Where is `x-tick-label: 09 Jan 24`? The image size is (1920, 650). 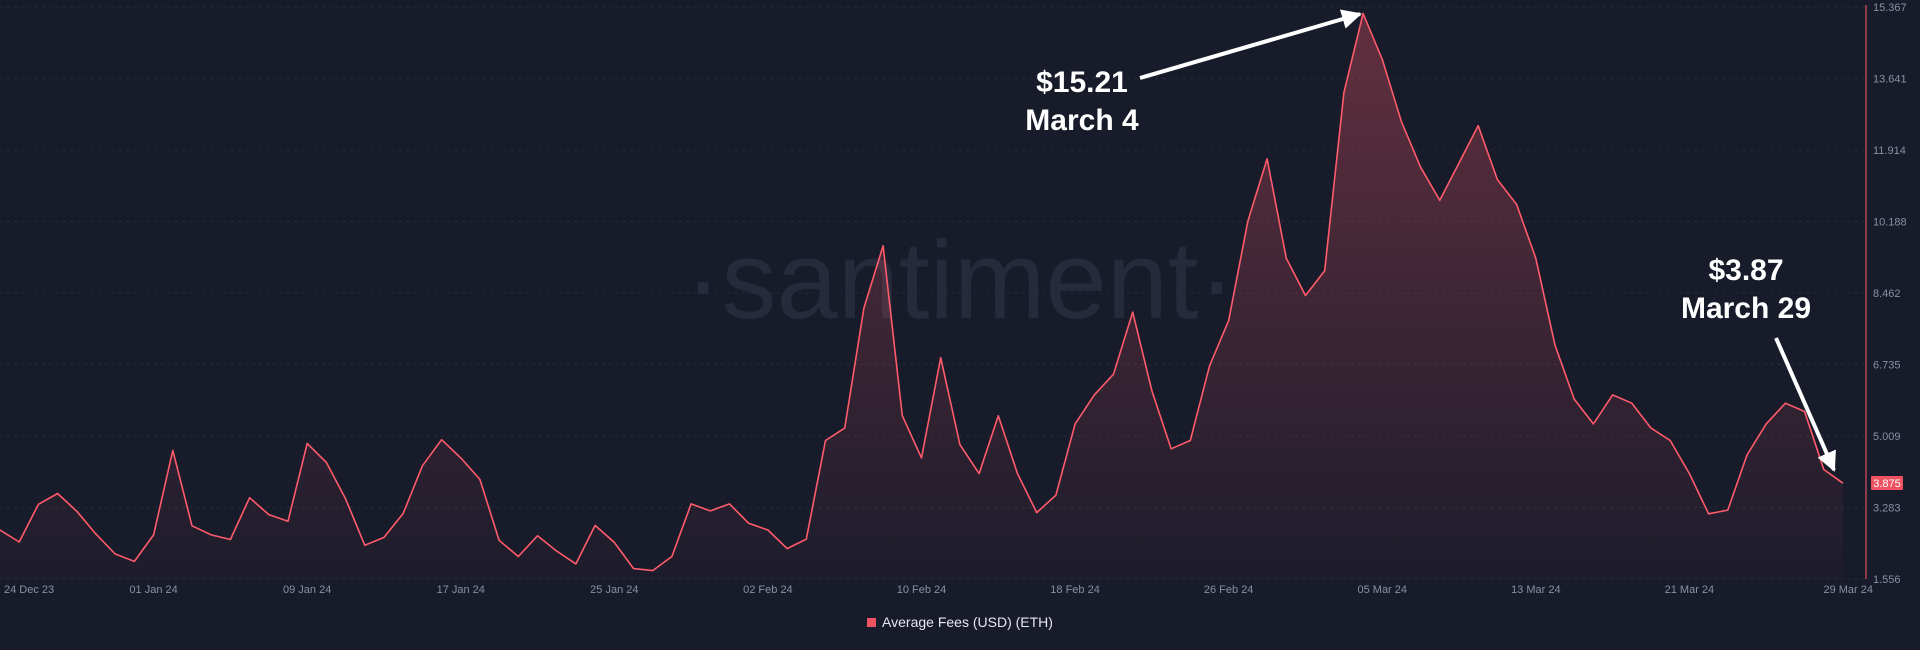
x-tick-label: 09 Jan 24 is located at coordinates (307, 590).